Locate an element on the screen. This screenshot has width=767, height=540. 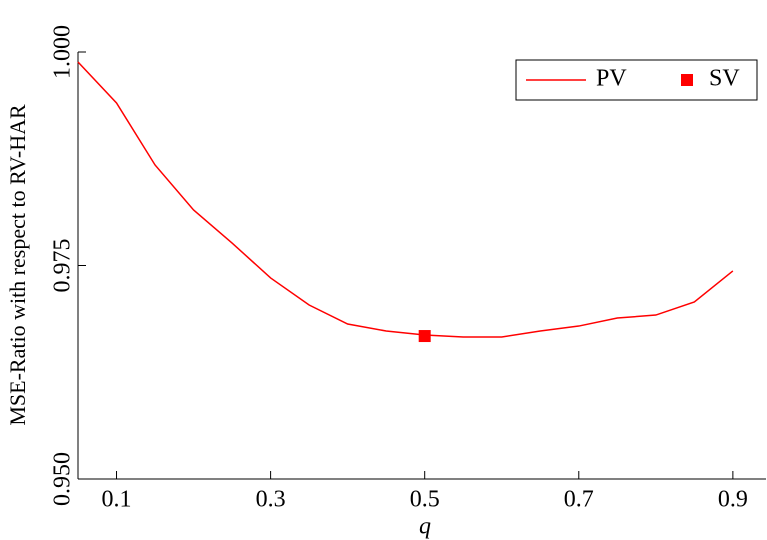
y-tick-label: 0.975 is located at coordinates (63, 266).